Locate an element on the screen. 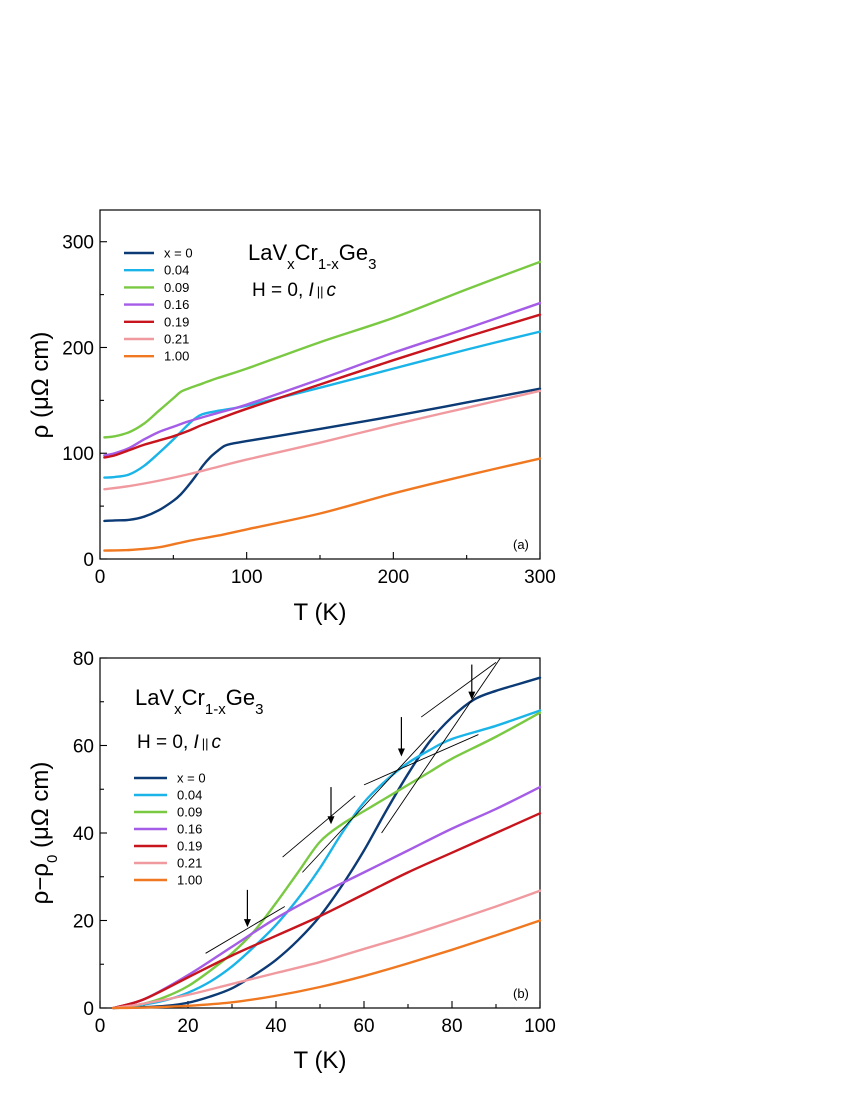  y-tick-label: 80 is located at coordinates (83, 659).